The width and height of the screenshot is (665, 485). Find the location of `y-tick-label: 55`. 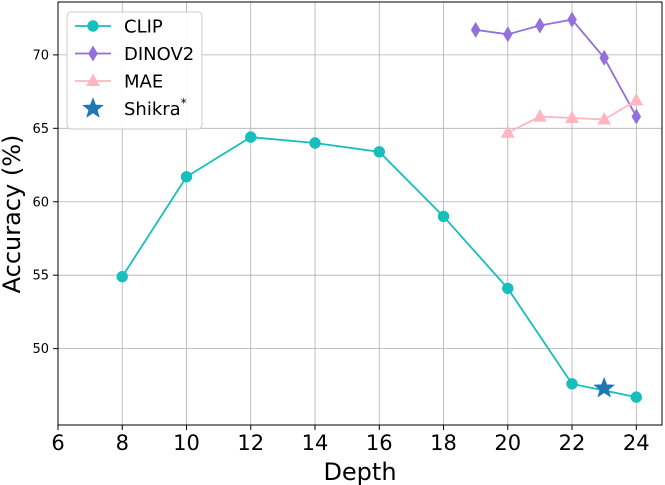

y-tick-label: 55 is located at coordinates (40, 276).